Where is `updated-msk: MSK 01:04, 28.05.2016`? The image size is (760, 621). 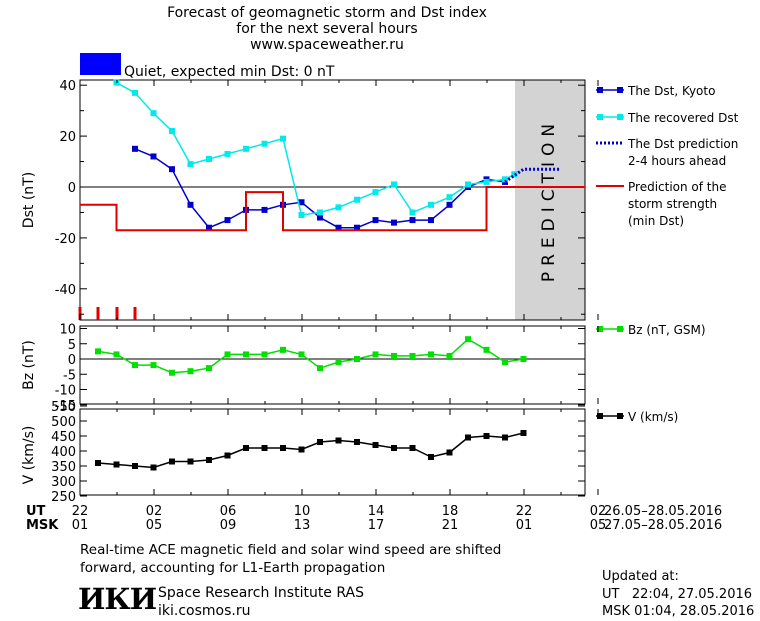
updated-msk: MSK 01:04, 28.05.2016 is located at coordinates (678, 611).